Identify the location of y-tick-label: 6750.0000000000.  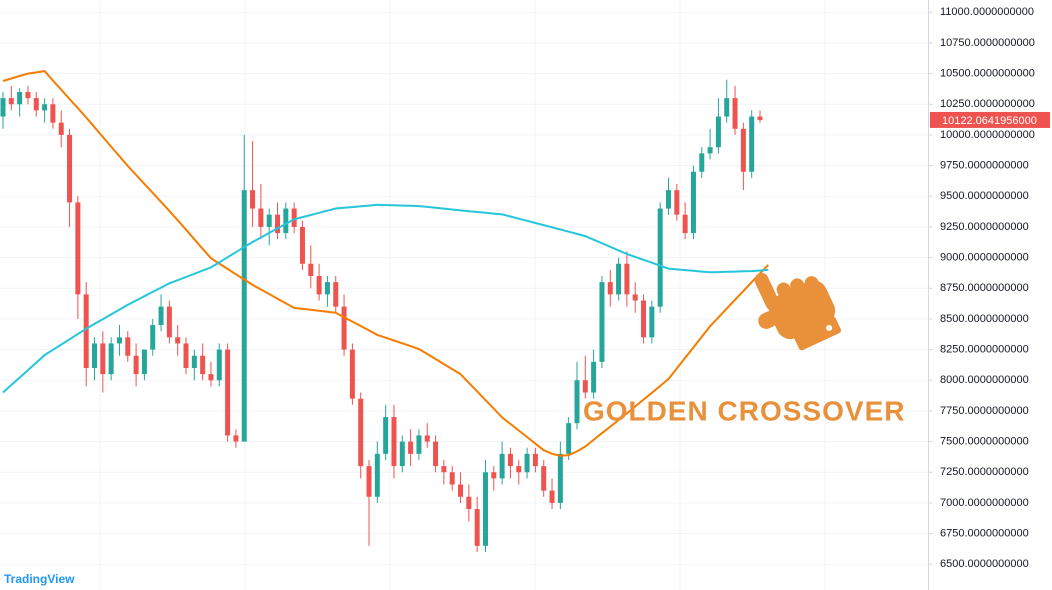
(984, 533).